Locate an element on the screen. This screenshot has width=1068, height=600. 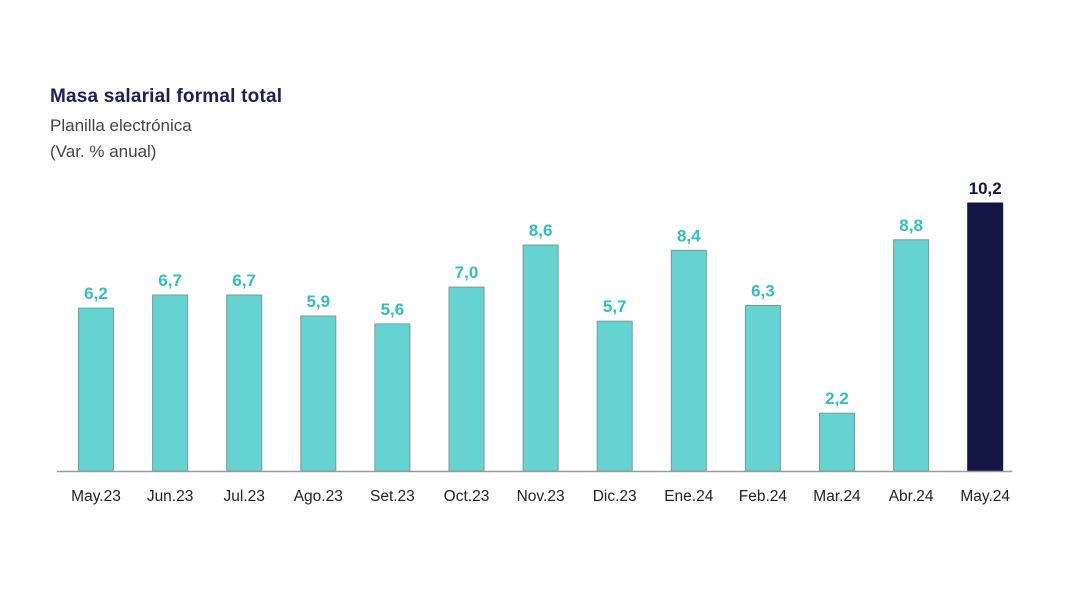
bar-May.23 is located at coordinates (96, 389).